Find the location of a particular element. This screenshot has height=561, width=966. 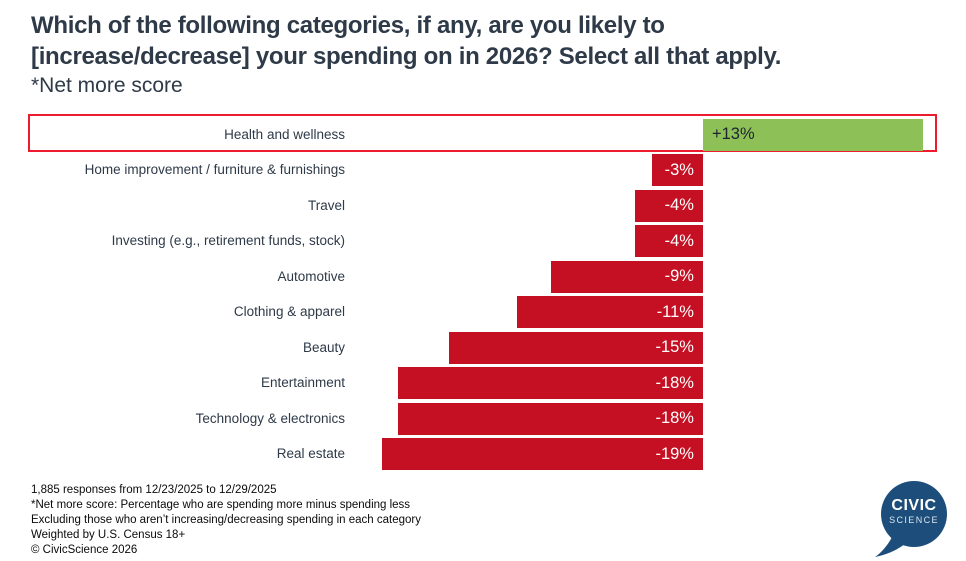

logo-text-science: SCIENCE is located at coordinates (914, 520).